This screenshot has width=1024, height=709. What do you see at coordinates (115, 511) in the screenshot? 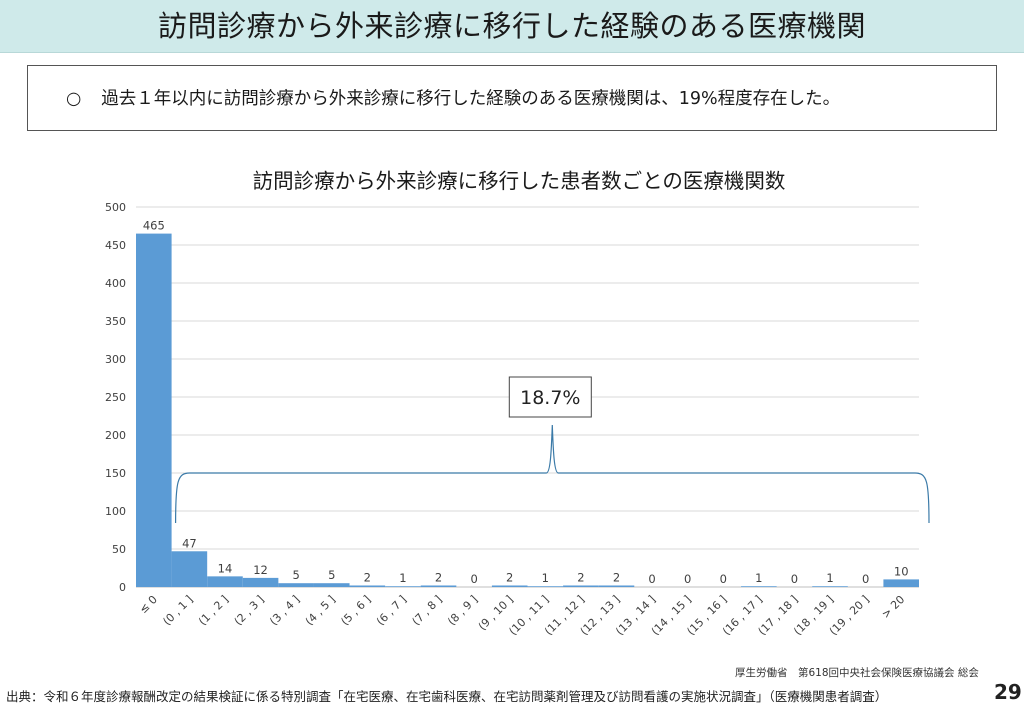
I see `y-tick-label: 100` at bounding box center [115, 511].